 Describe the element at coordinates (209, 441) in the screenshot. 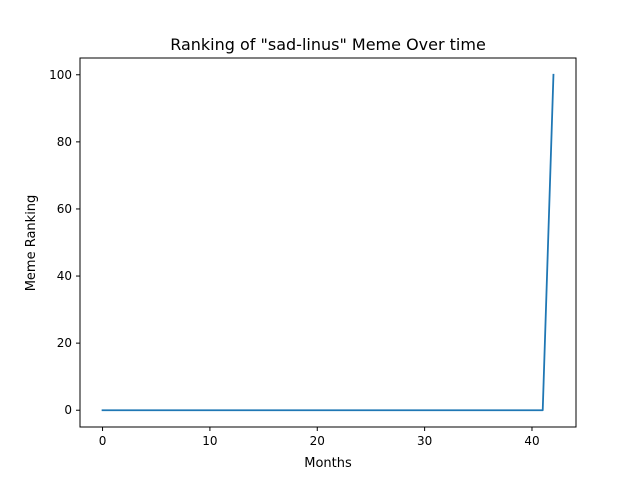

I see `x-tick-label: 10` at that location.